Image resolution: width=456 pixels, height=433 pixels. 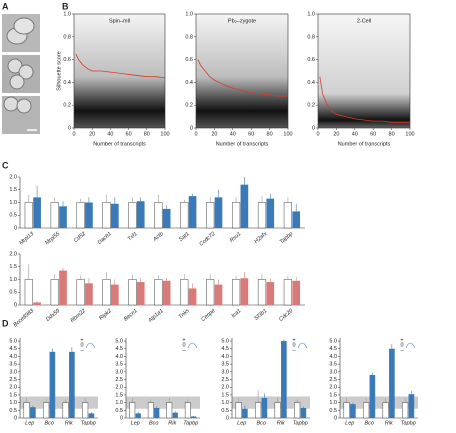 I want to click on x-tick-label: Ddx59, so click(x=53, y=315).